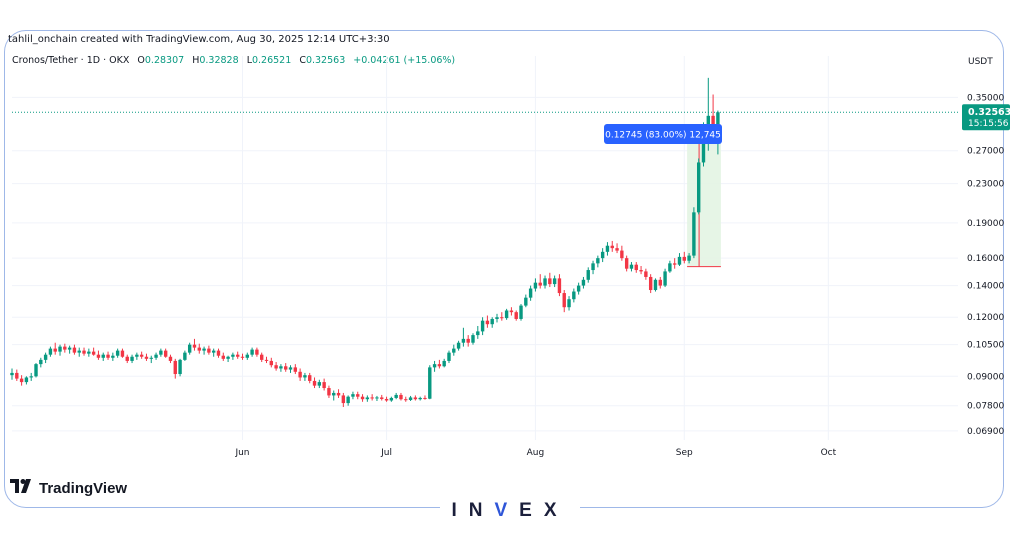 The width and height of the screenshot is (1024, 538). What do you see at coordinates (684, 453) in the screenshot?
I see `time-tick-label: Sep` at bounding box center [684, 453].